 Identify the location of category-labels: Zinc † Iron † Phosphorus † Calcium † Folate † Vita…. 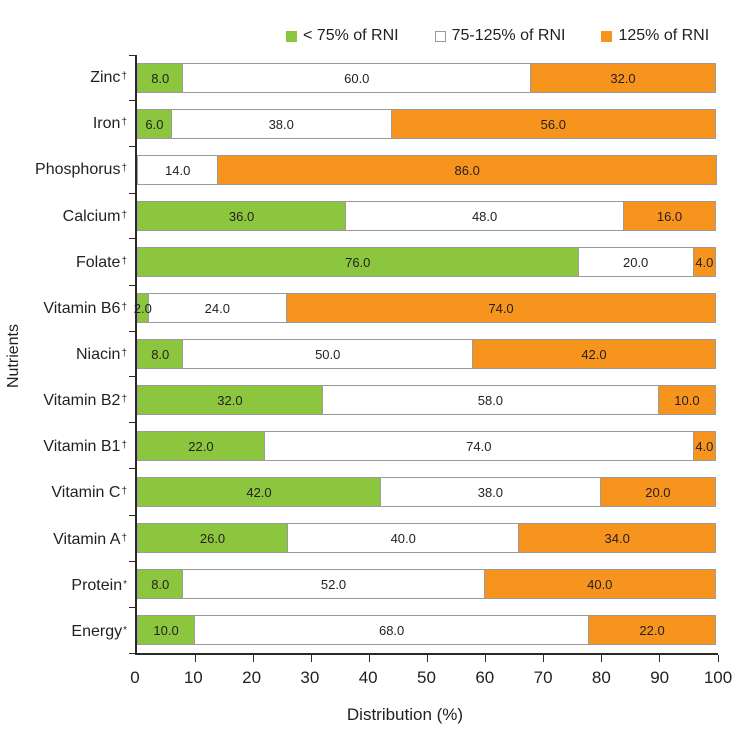
(63, 355).